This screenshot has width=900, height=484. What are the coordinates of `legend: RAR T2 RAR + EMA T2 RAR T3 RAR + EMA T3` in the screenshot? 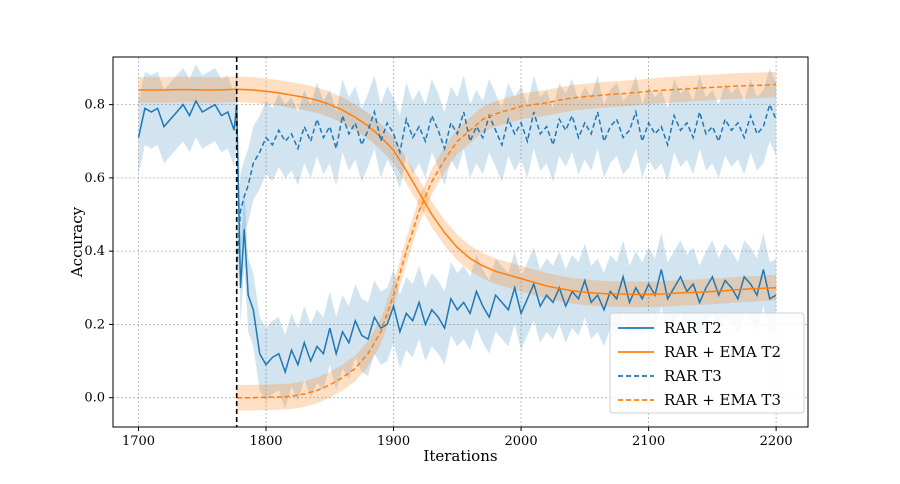 It's located at (707, 363).